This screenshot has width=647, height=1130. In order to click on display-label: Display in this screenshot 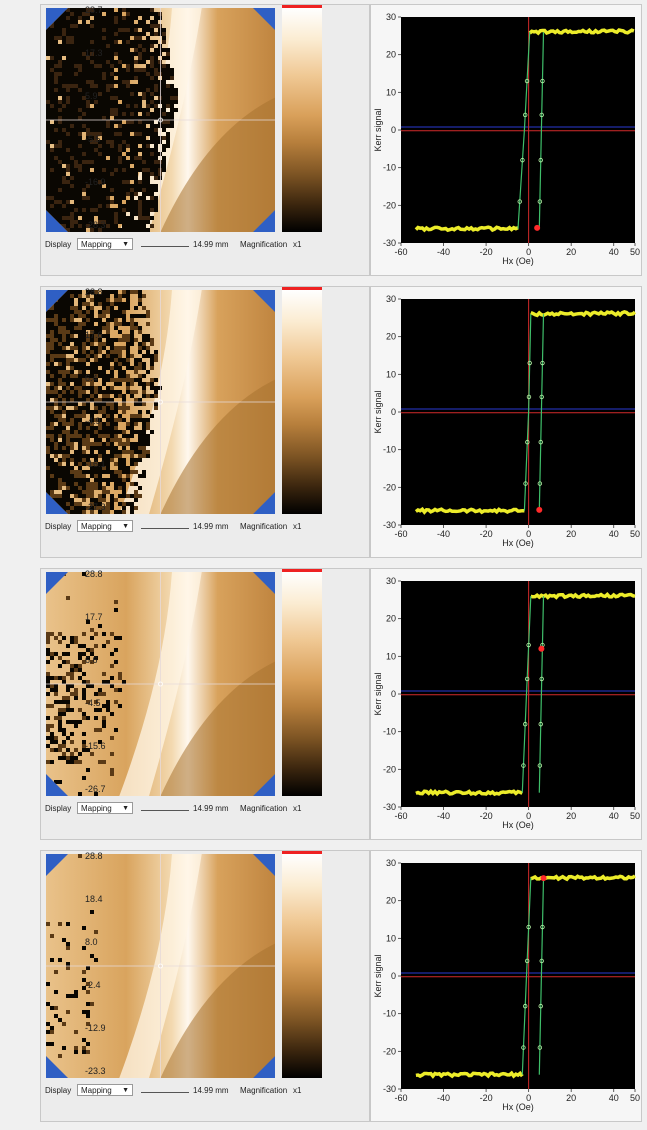, I will do `click(58, 526)`.